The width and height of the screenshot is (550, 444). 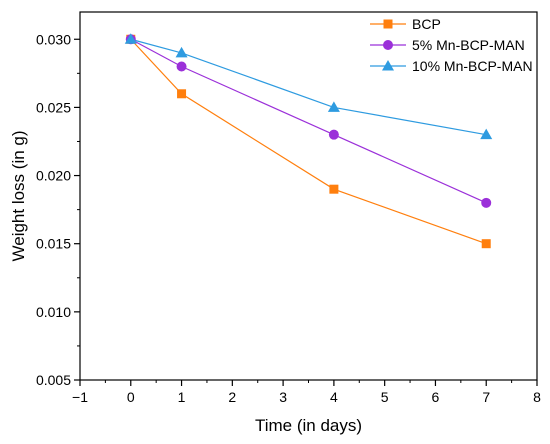 I want to click on x-tick-label: 6, so click(x=436, y=397).